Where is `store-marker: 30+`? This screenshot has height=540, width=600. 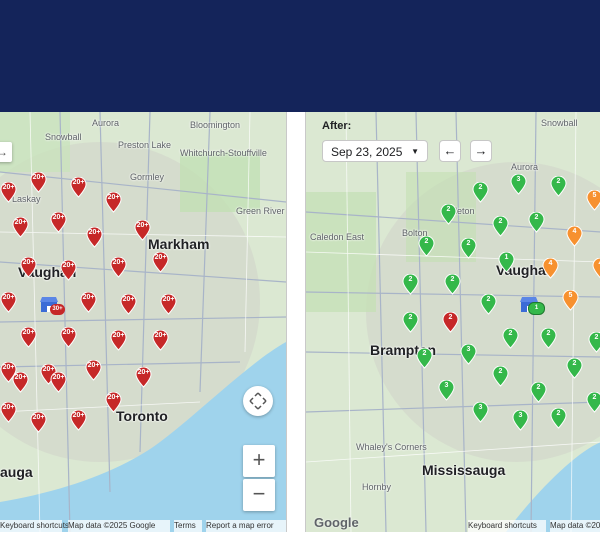
store-marker: 30+ is located at coordinates (52, 305).